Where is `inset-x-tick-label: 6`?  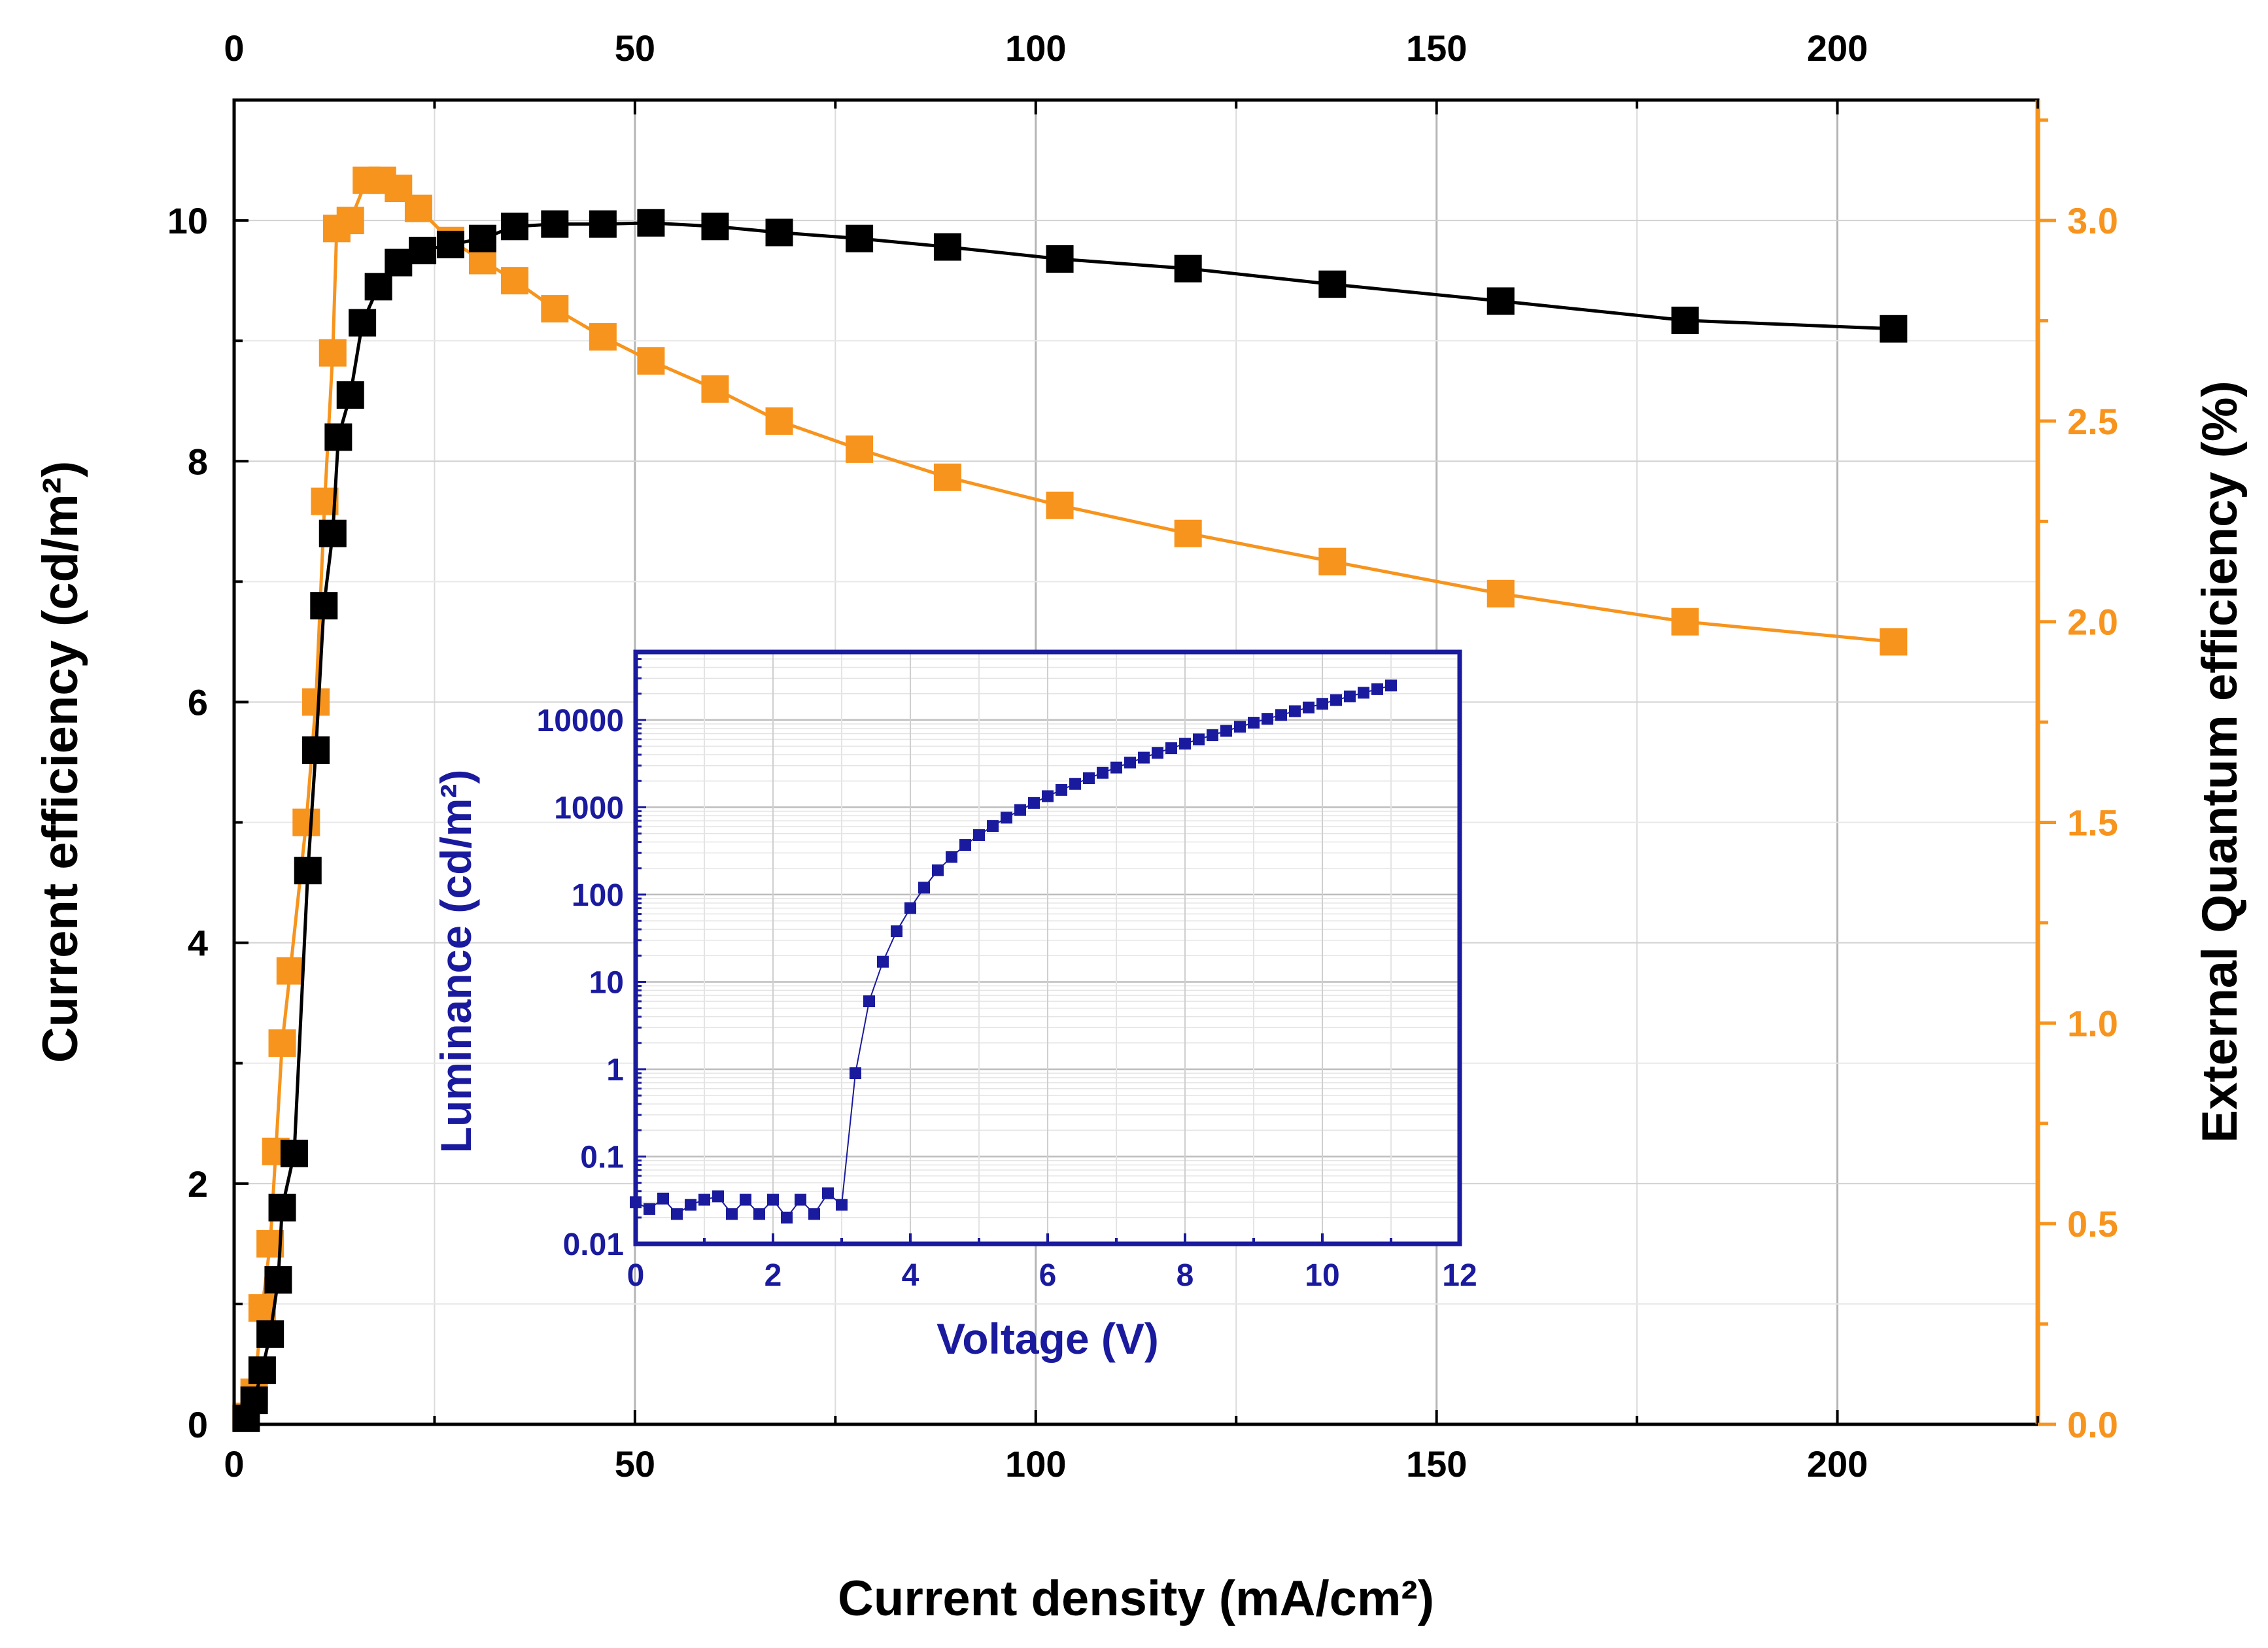 inset-x-tick-label: 6 is located at coordinates (1048, 1275).